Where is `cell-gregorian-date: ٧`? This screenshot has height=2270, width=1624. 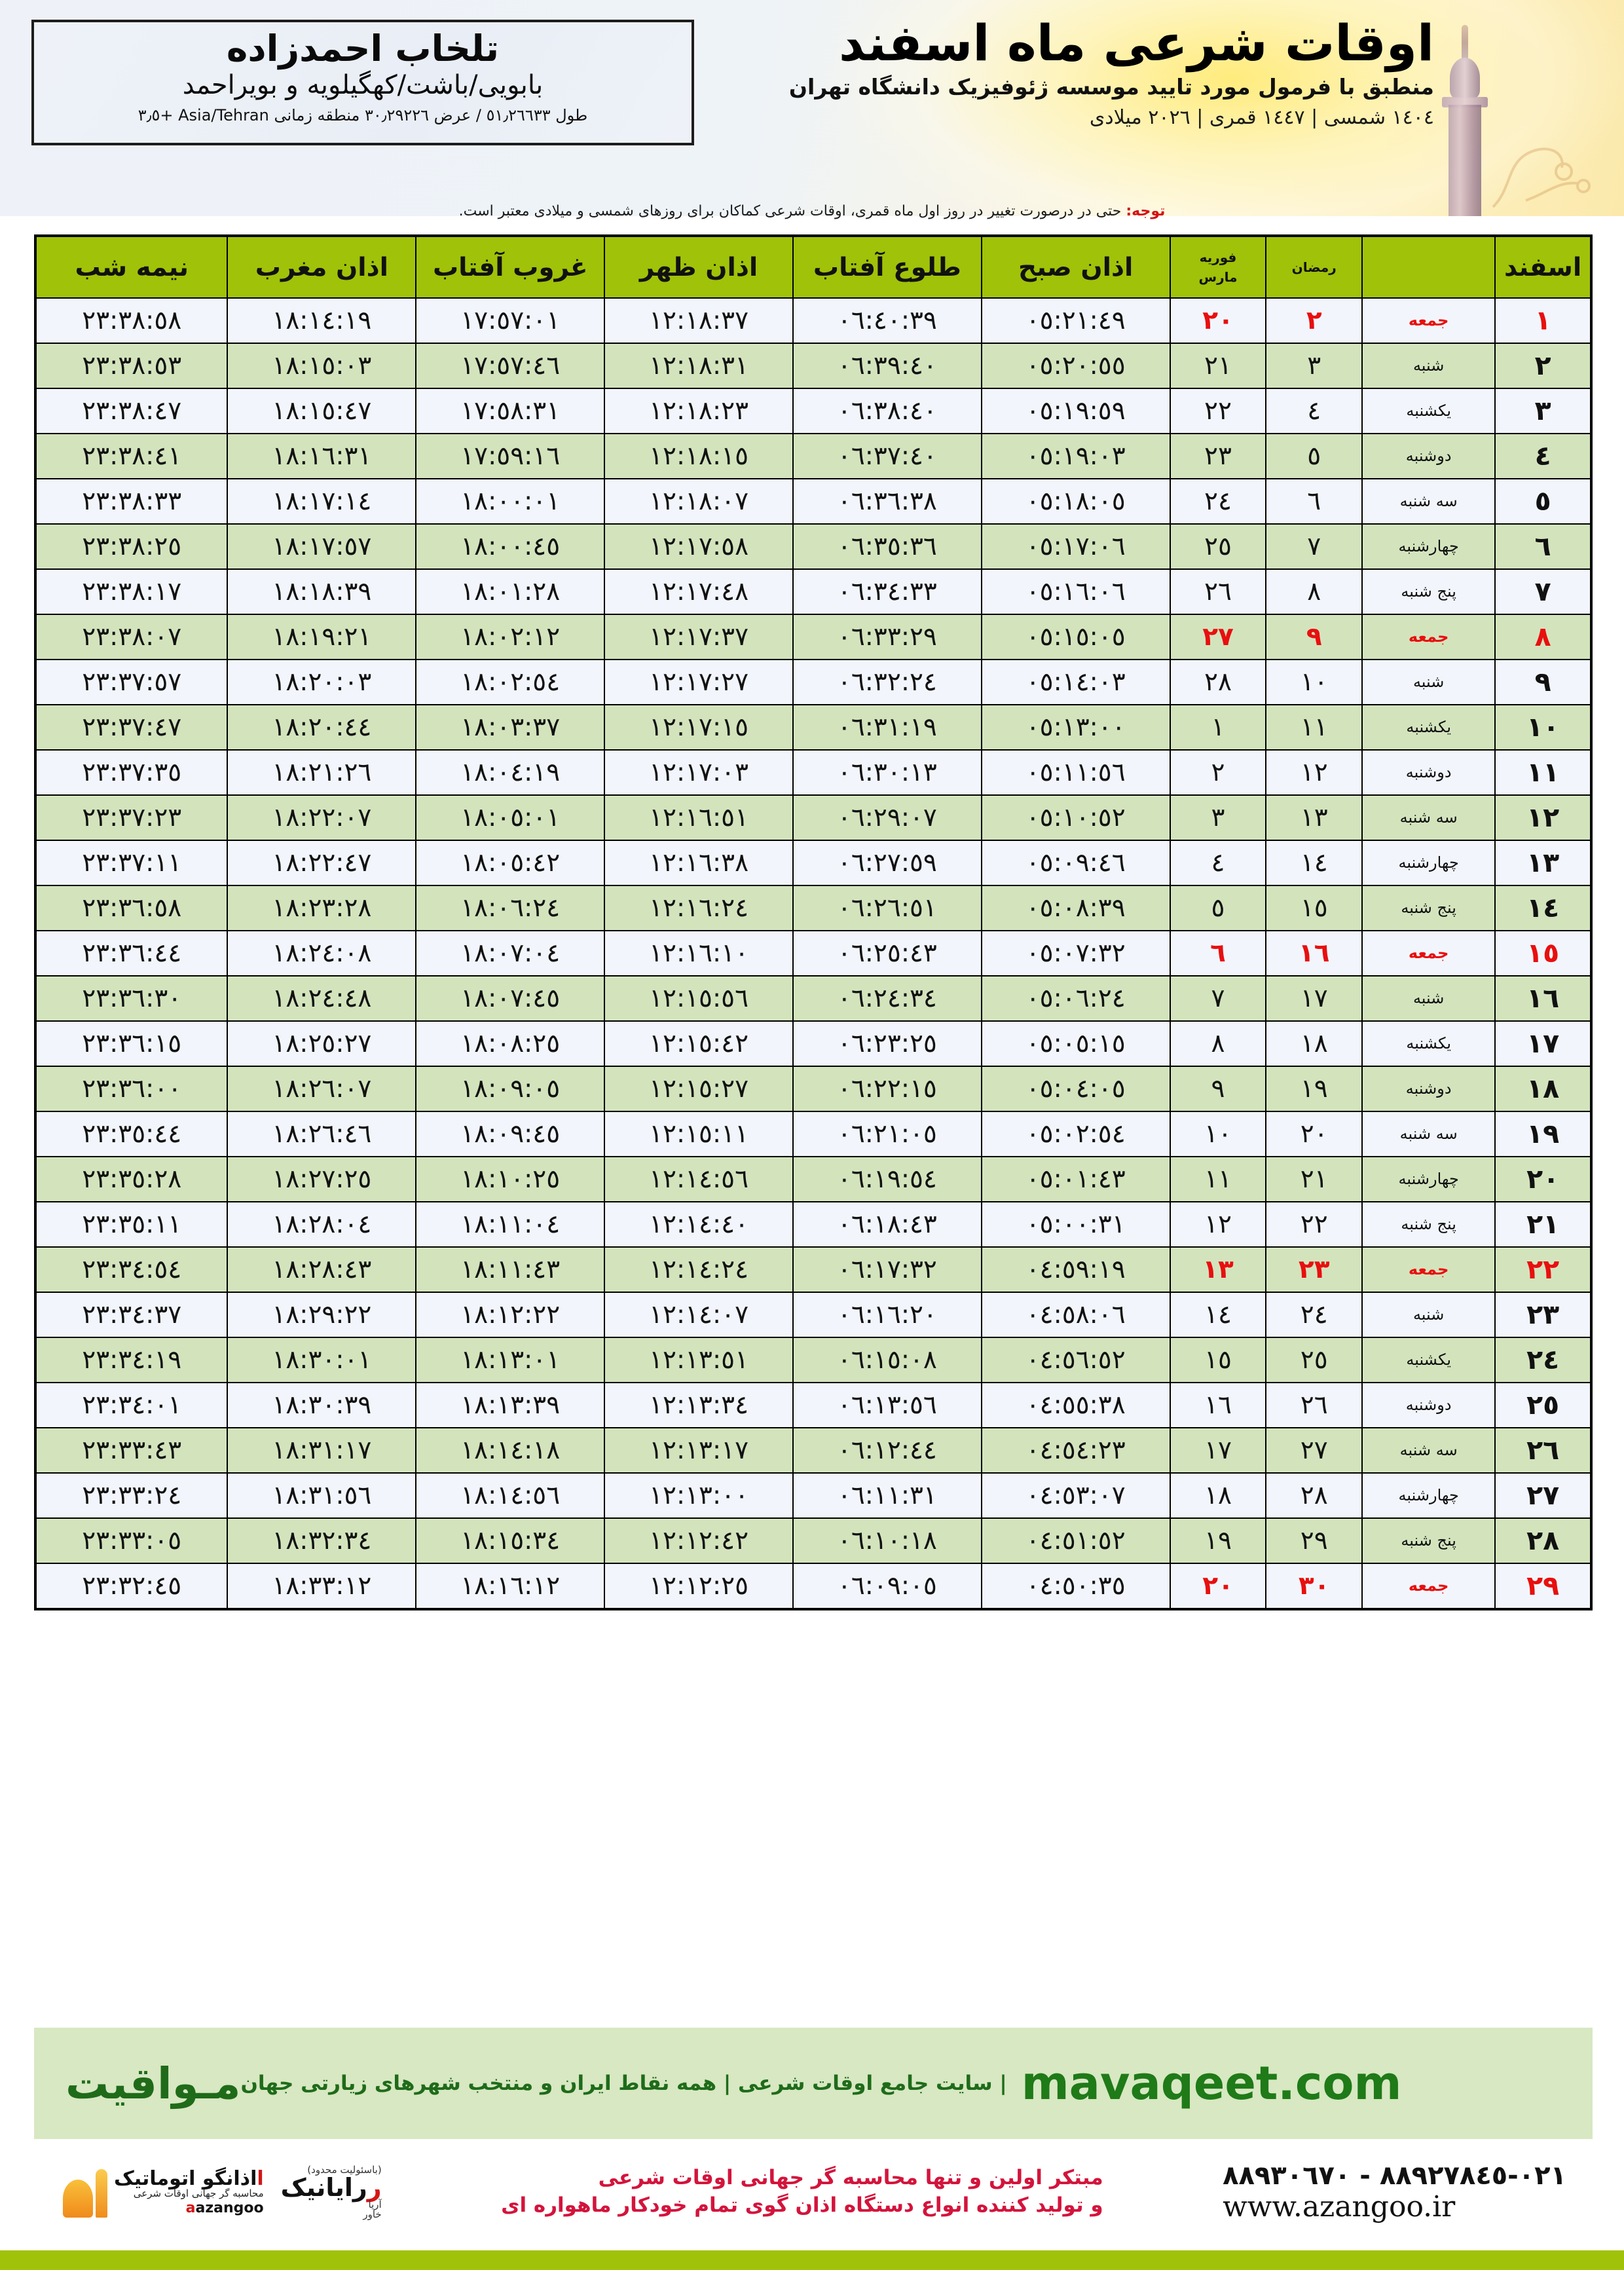
cell-gregorian-date: ٧ is located at coordinates (1218, 998).